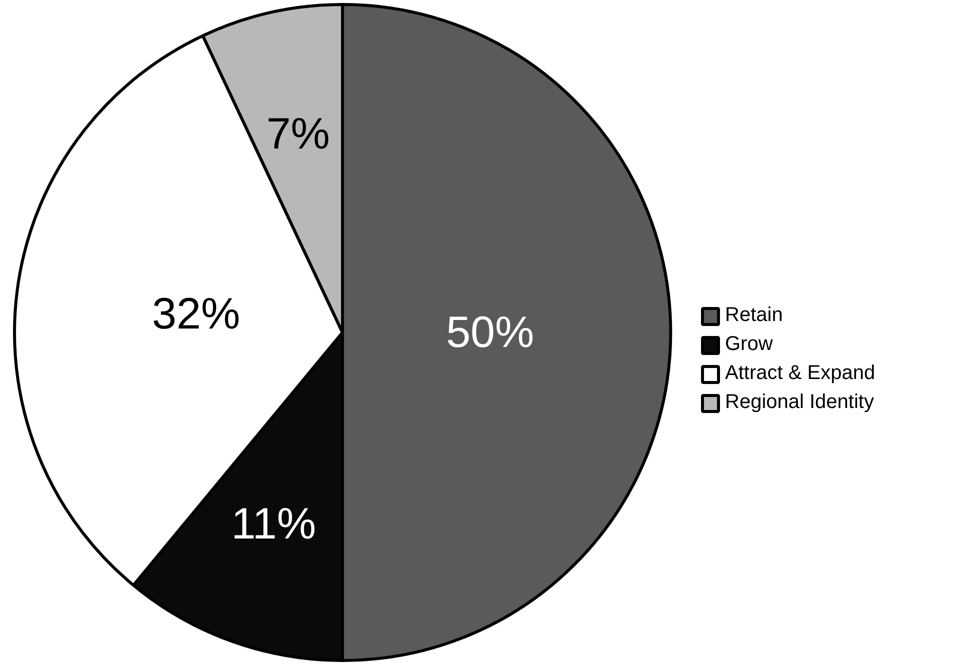 The image size is (979, 664). What do you see at coordinates (754, 315) in the screenshot?
I see `legend-label: Retain` at bounding box center [754, 315].